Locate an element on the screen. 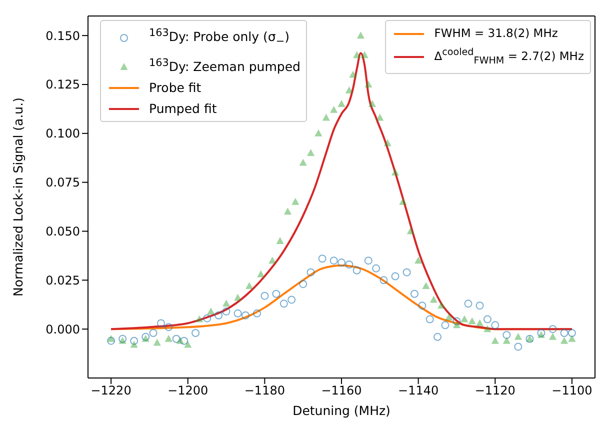 The height and width of the screenshot is (428, 615). x-tick-label: −1140 is located at coordinates (418, 391).